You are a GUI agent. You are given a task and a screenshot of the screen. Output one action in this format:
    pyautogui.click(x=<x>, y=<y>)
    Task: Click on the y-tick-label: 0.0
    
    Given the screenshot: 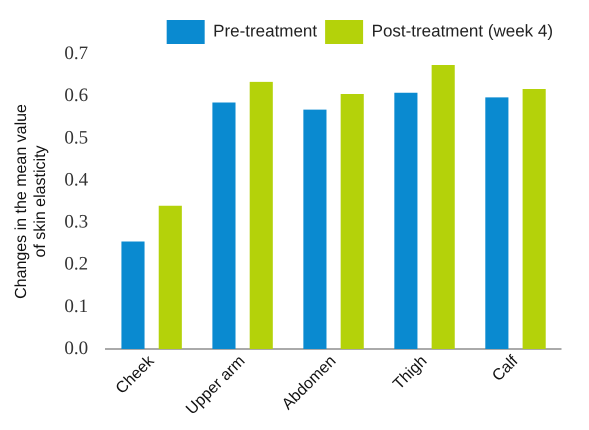 What is the action you would take?
    pyautogui.click(x=76, y=348)
    